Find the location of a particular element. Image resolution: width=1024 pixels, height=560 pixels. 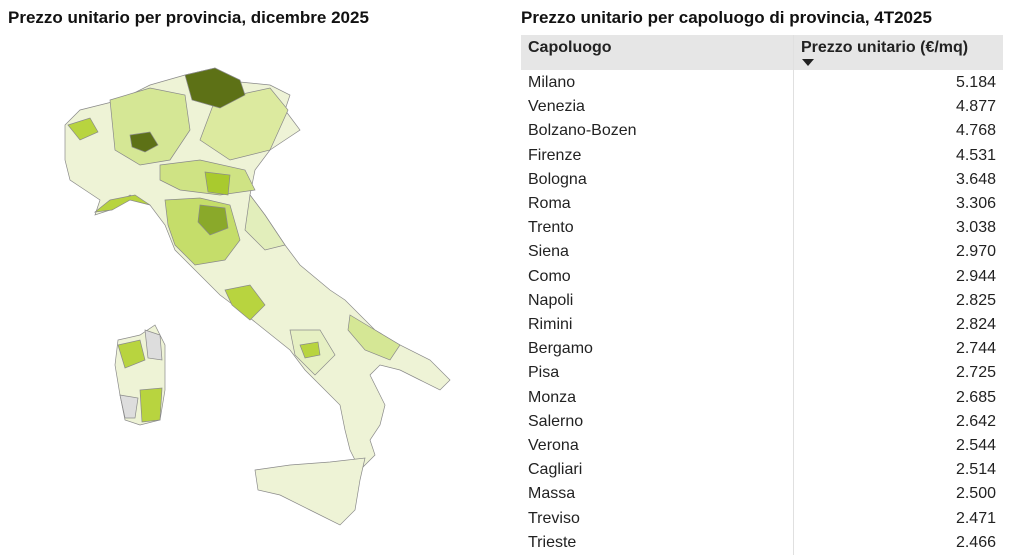

marche is located at coordinates (265, 222).